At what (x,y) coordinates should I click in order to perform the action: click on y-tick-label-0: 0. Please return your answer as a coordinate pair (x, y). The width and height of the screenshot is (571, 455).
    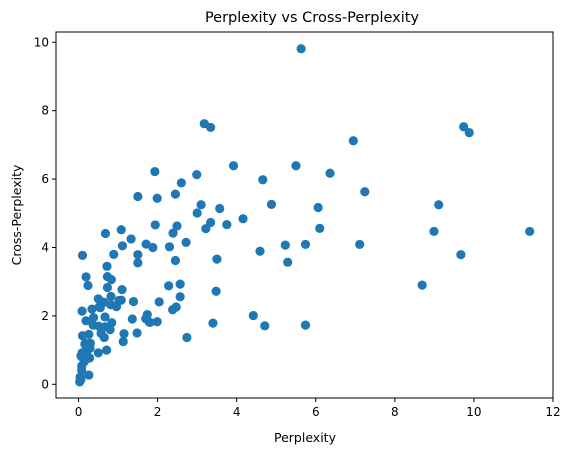
    Looking at the image, I should click on (45, 384).